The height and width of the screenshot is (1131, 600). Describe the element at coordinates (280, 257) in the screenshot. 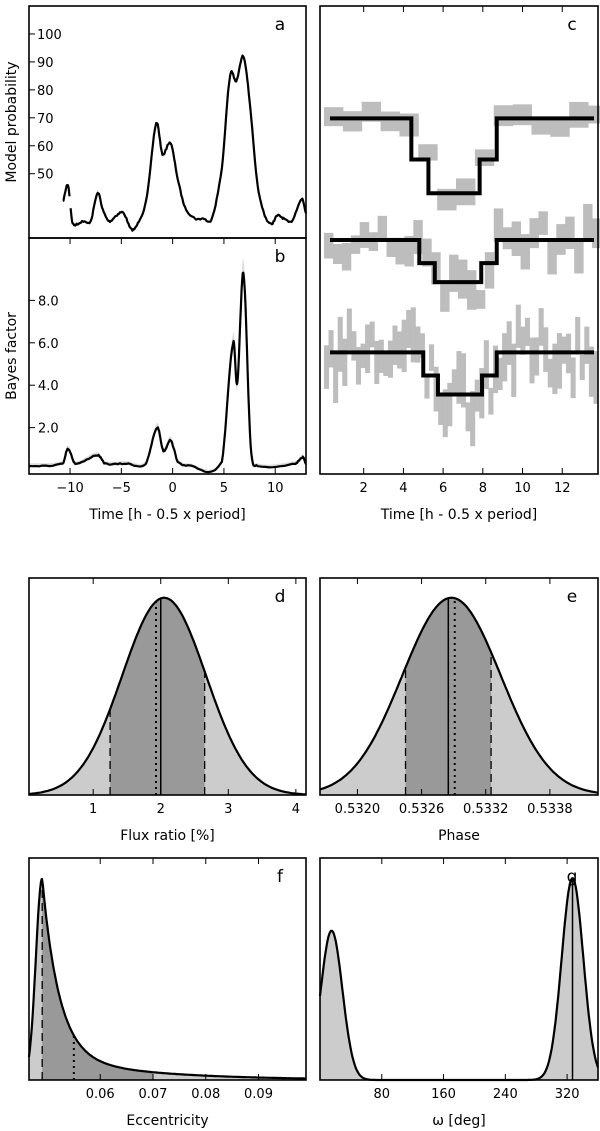

I see `panel-label: b` at that location.